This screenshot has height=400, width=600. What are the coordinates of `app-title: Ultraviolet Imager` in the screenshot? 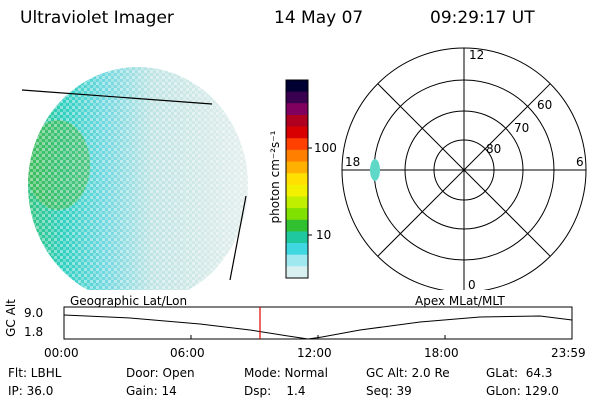 It's located at (97, 18).